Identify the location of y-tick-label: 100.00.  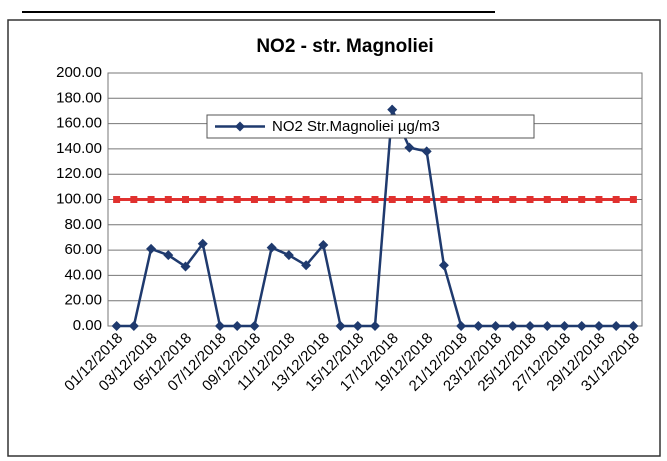
(79, 198).